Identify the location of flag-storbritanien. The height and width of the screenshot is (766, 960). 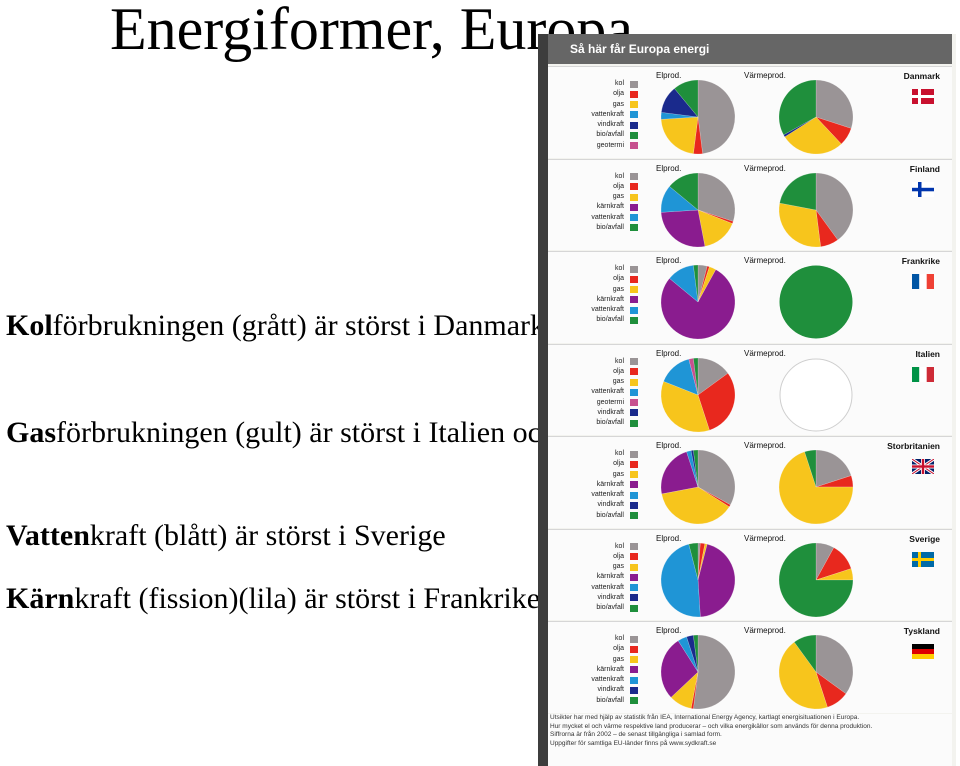
(923, 466).